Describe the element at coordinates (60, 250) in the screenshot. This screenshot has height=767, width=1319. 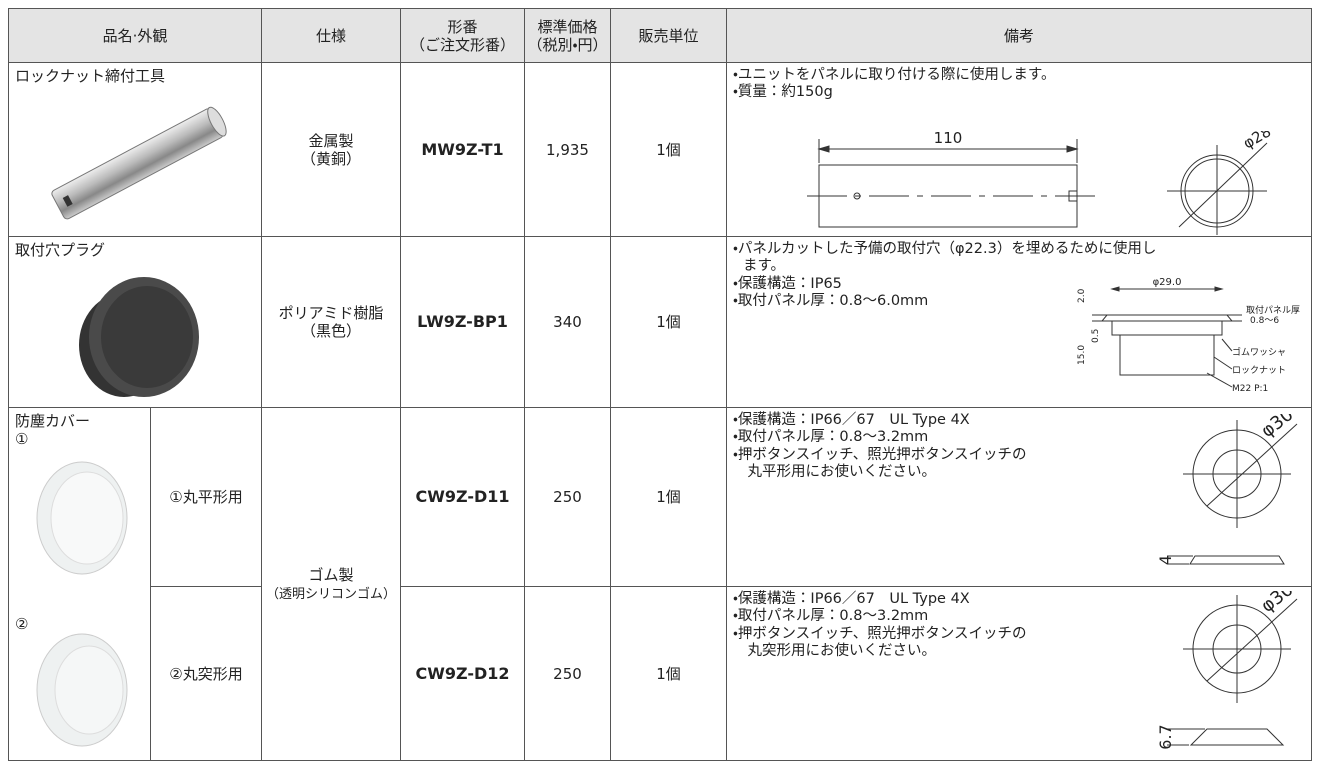
I see `product-name: 取付穴プラグ` at that location.